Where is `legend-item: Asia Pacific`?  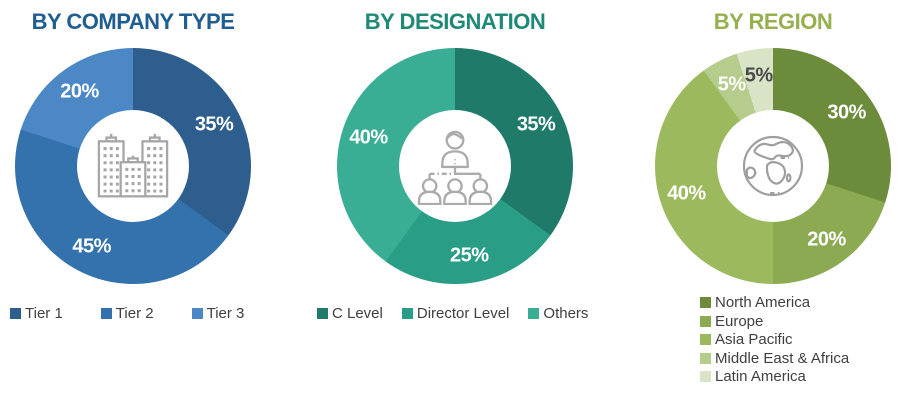
legend-item: Asia Pacific is located at coordinates (774, 339).